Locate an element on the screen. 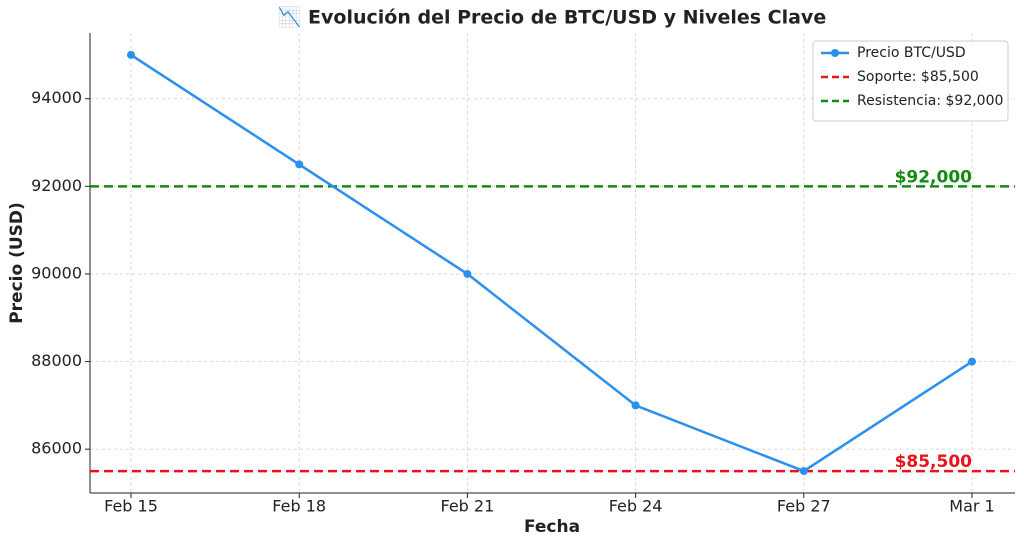 This screenshot has height=546, width=1024. y-tick-label: 90000 is located at coordinates (56, 272).